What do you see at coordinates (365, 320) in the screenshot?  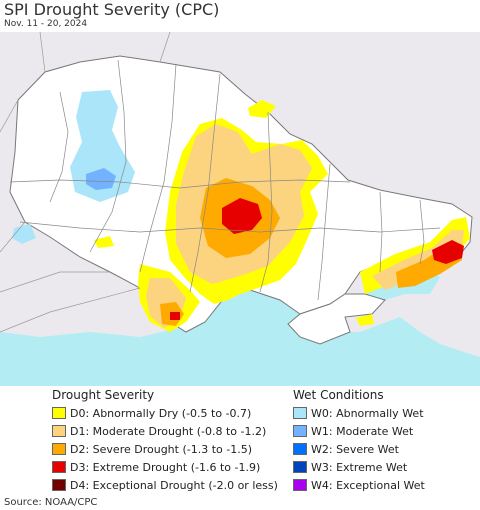 I see `drought-d0-crimea-spot` at bounding box center [365, 320].